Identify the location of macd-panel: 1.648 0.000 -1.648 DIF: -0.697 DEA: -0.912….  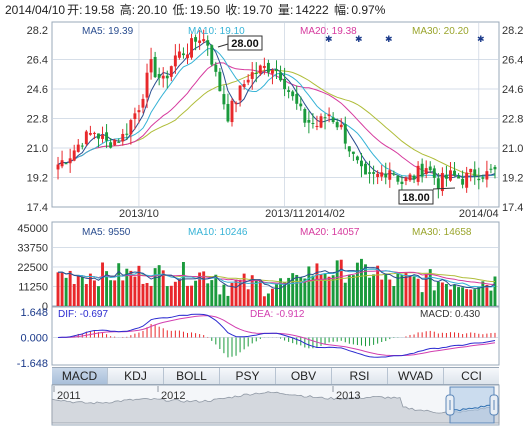
(258, 338).